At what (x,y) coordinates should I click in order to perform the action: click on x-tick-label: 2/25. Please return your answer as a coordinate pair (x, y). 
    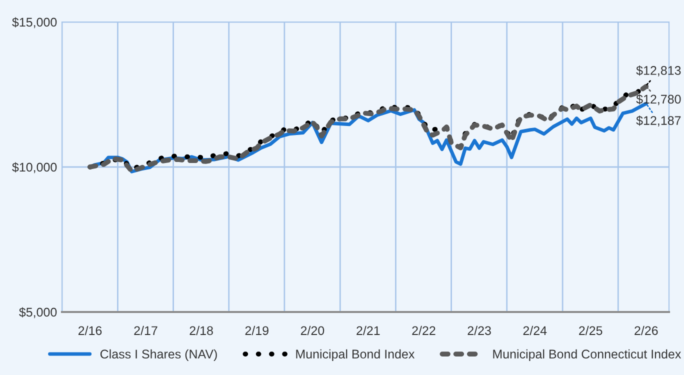
    Looking at the image, I should click on (590, 331).